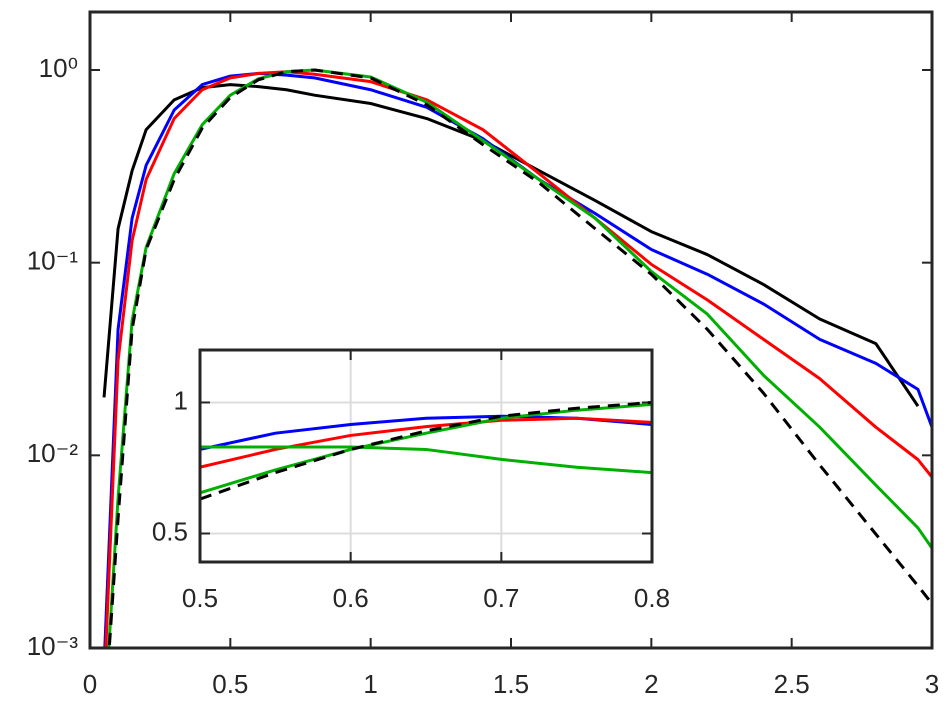 The height and width of the screenshot is (705, 947). What do you see at coordinates (90, 684) in the screenshot?
I see `x-tick-label: 0` at bounding box center [90, 684].